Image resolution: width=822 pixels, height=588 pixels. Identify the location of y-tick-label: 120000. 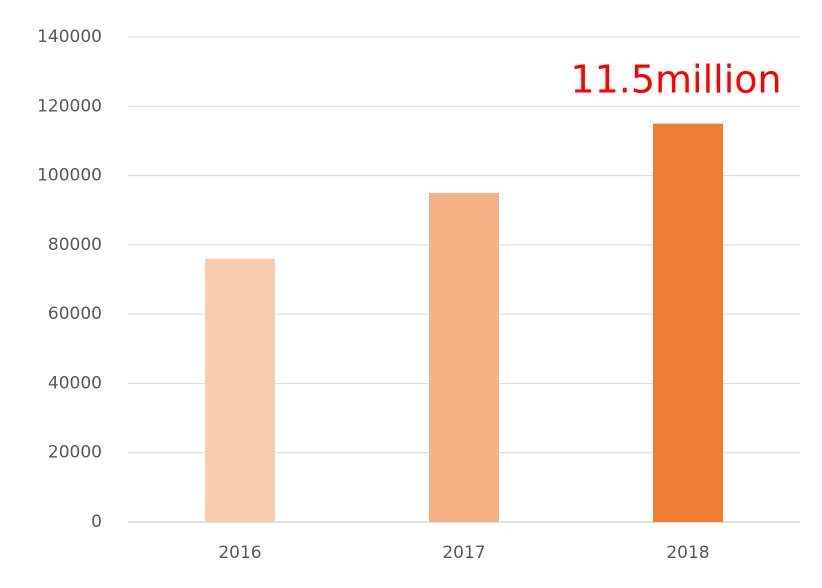
(69, 106).